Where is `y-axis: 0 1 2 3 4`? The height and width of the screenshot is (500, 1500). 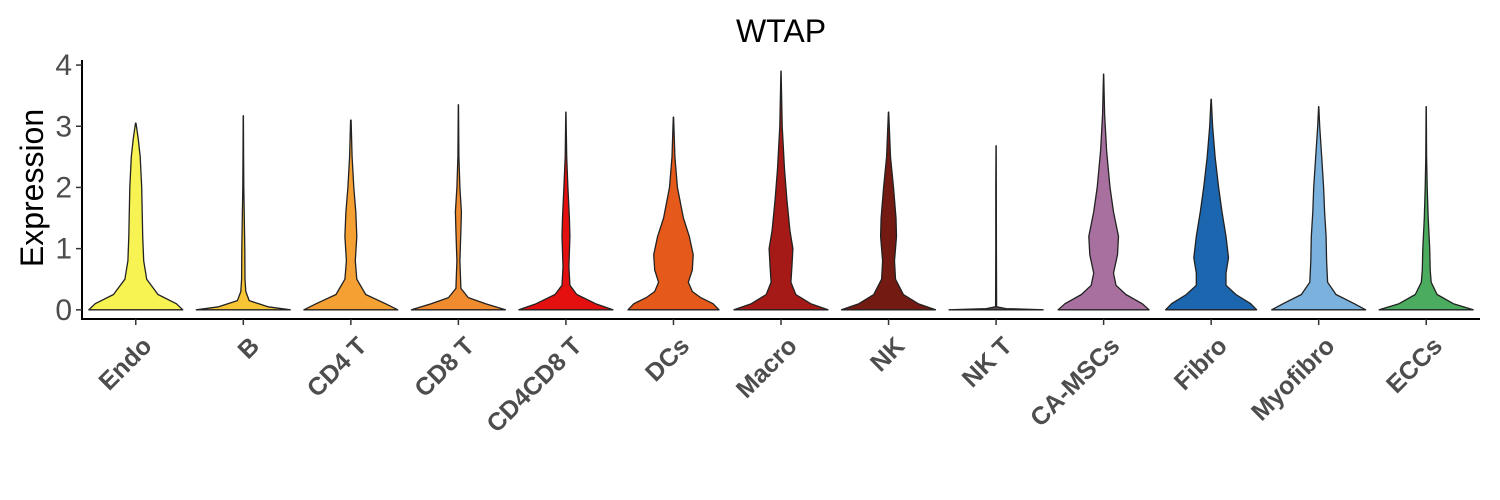
y-axis: 0 1 2 3 4 is located at coordinates (69, 188).